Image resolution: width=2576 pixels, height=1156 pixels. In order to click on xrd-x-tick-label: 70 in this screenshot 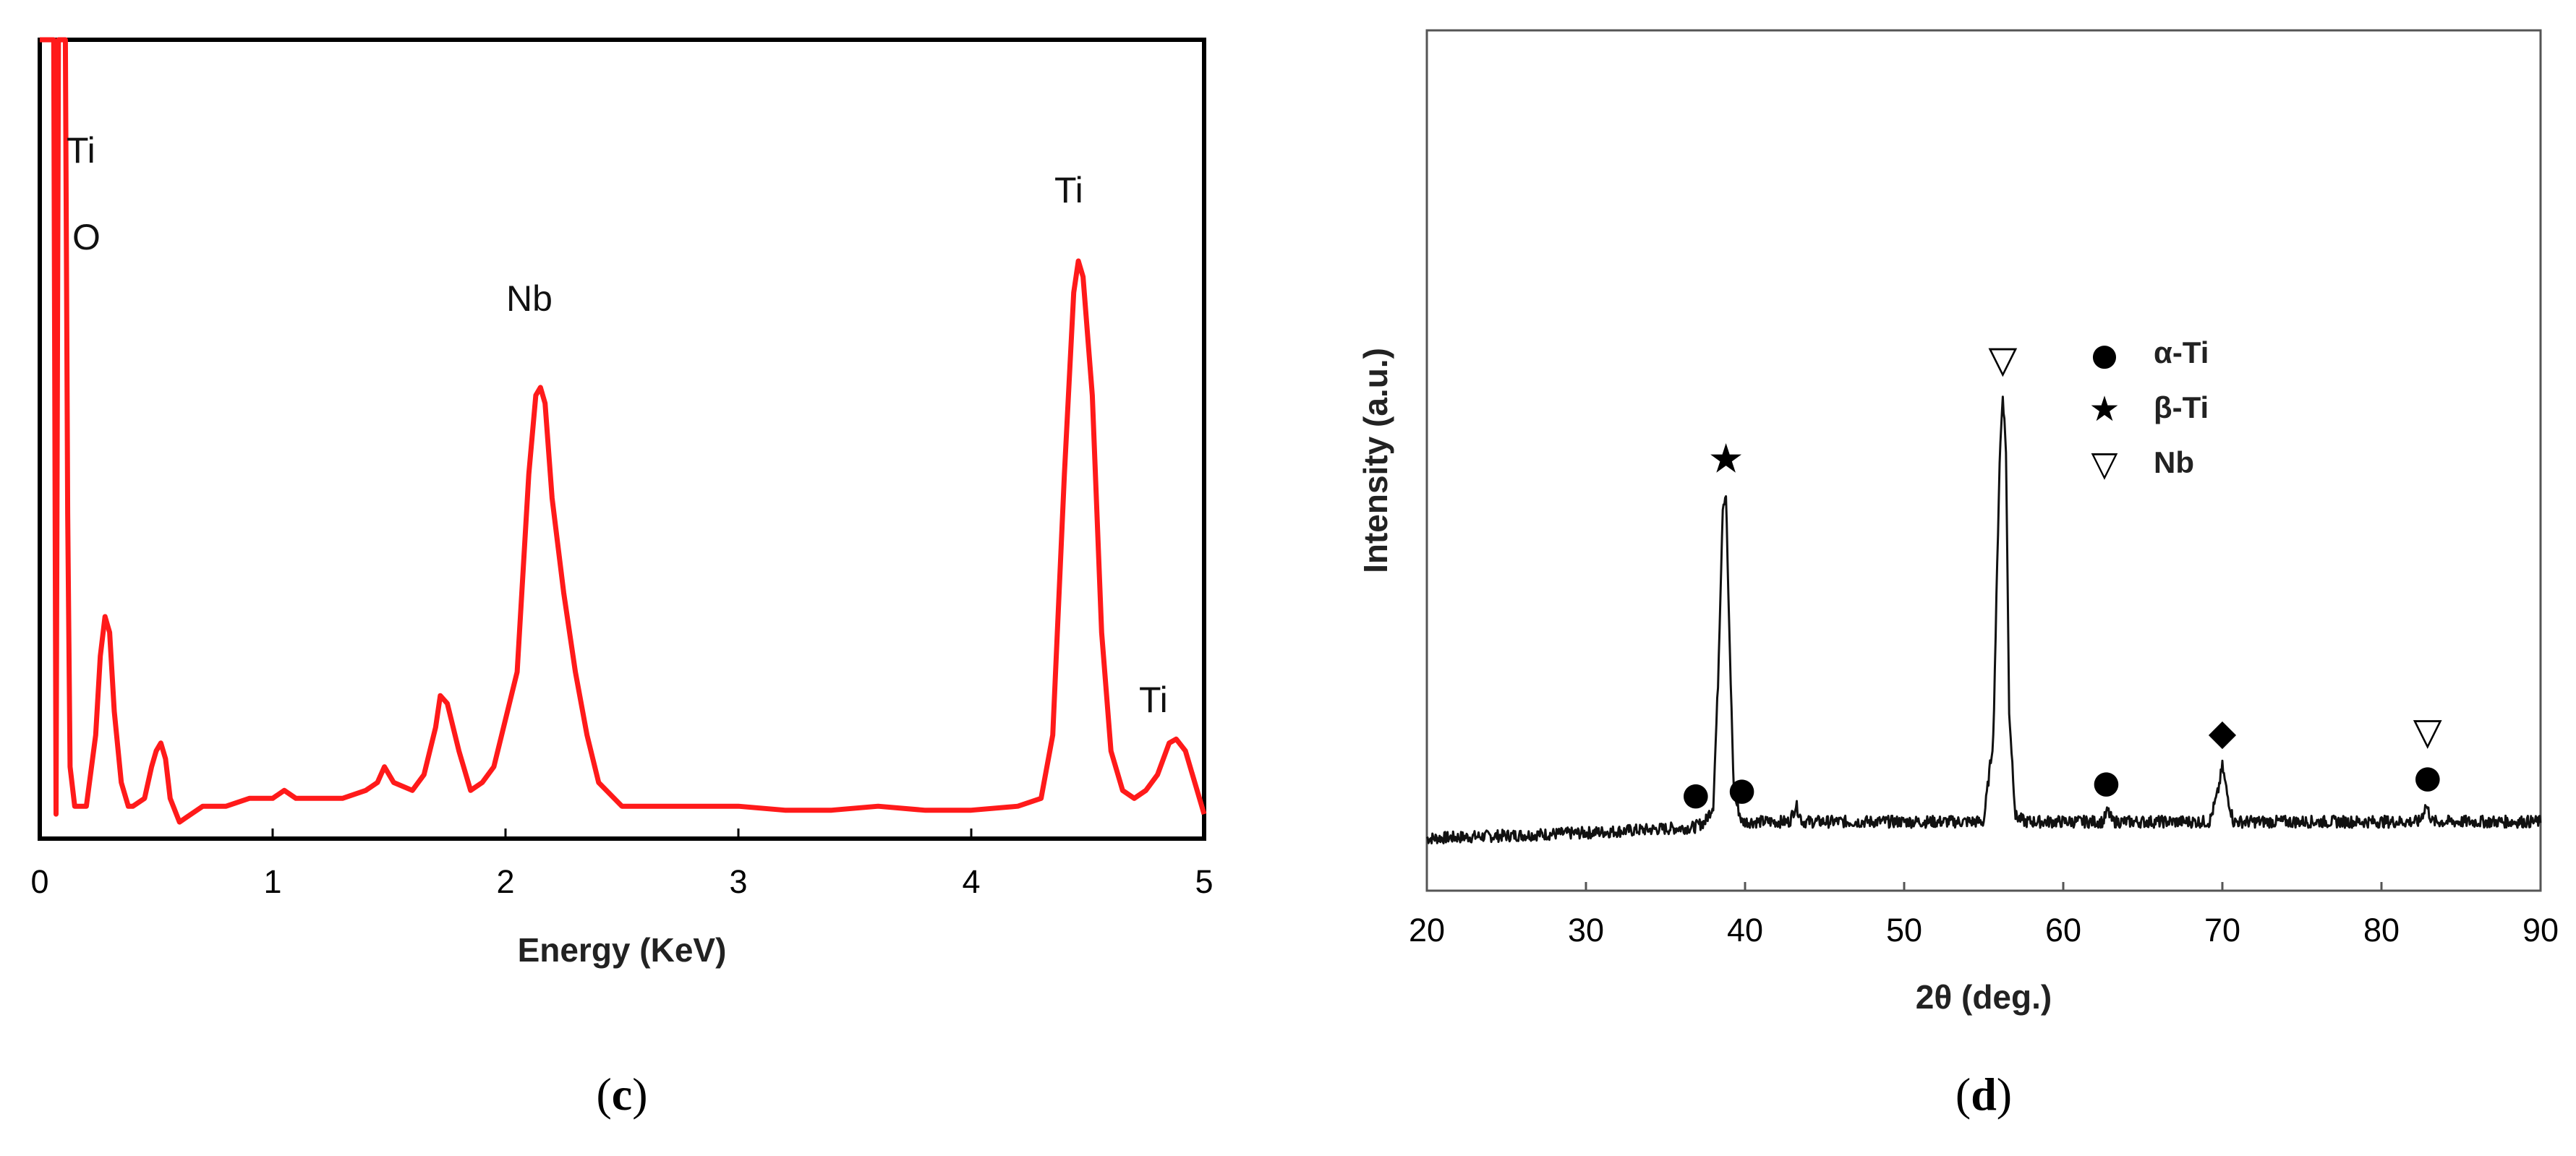, I will do `click(2222, 930)`.